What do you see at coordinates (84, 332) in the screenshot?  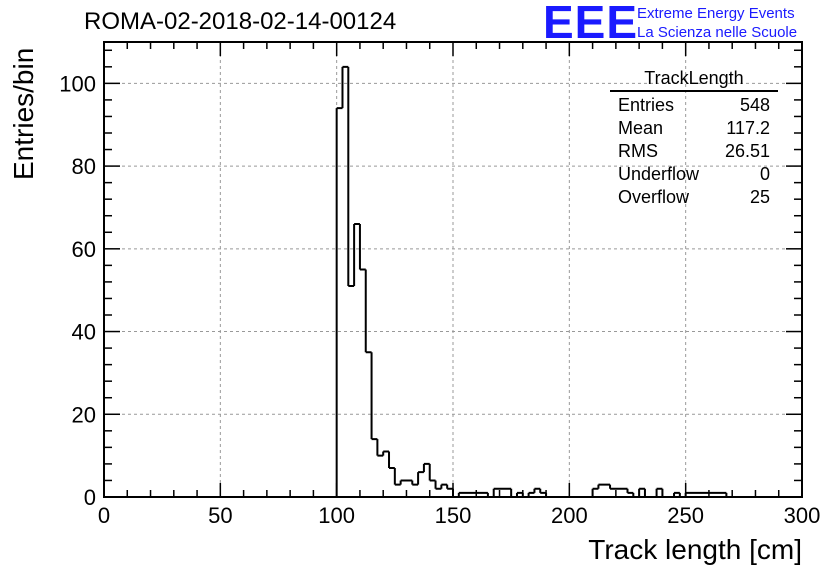 I see `y-tick-label: 40` at bounding box center [84, 332].